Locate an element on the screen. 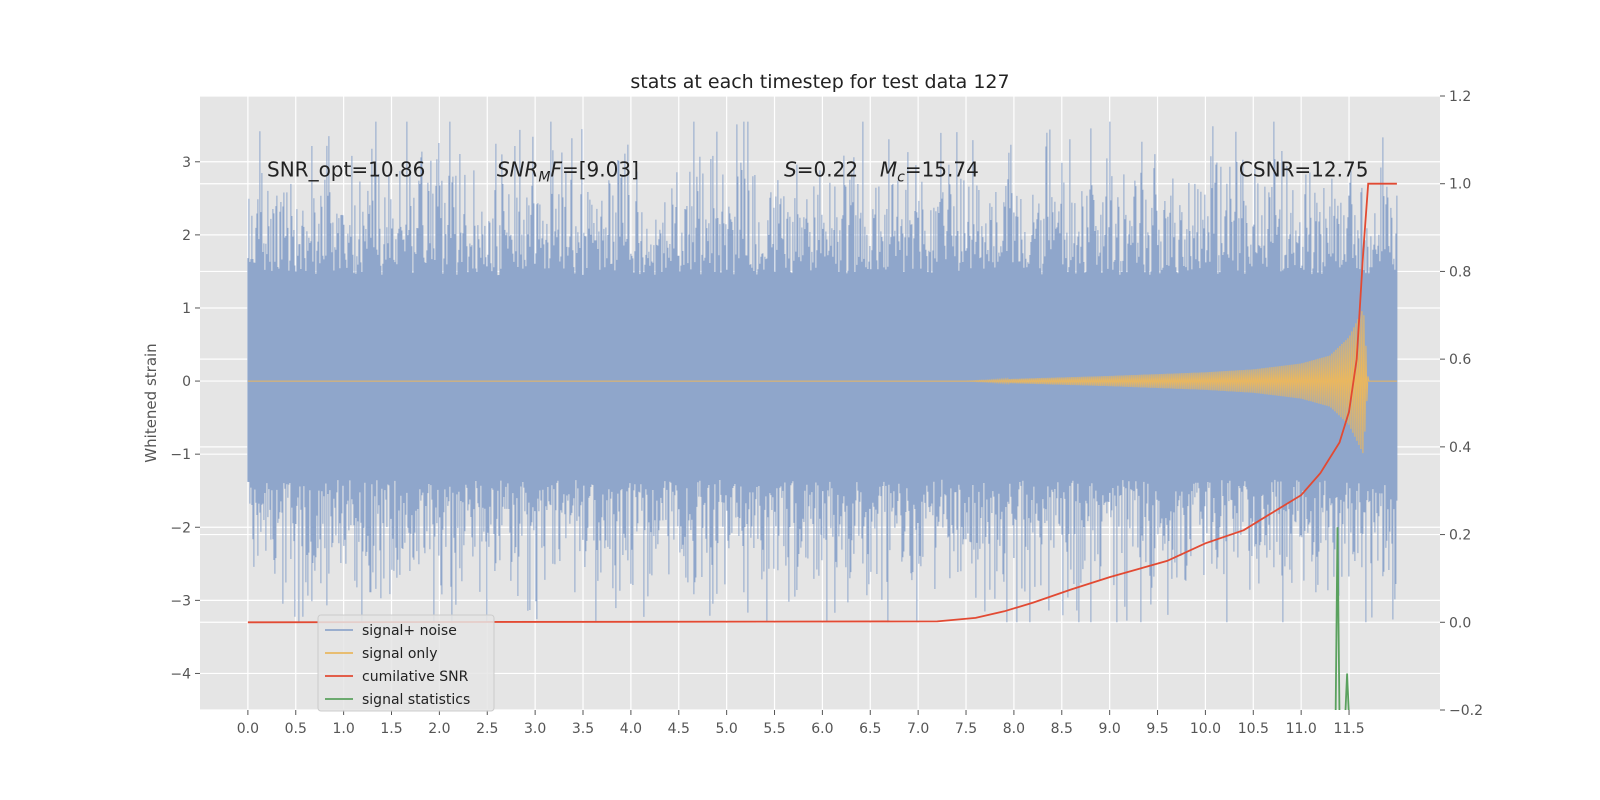 This screenshot has width=1600, height=800. y2-tick-label: 0.2 is located at coordinates (1460, 536).